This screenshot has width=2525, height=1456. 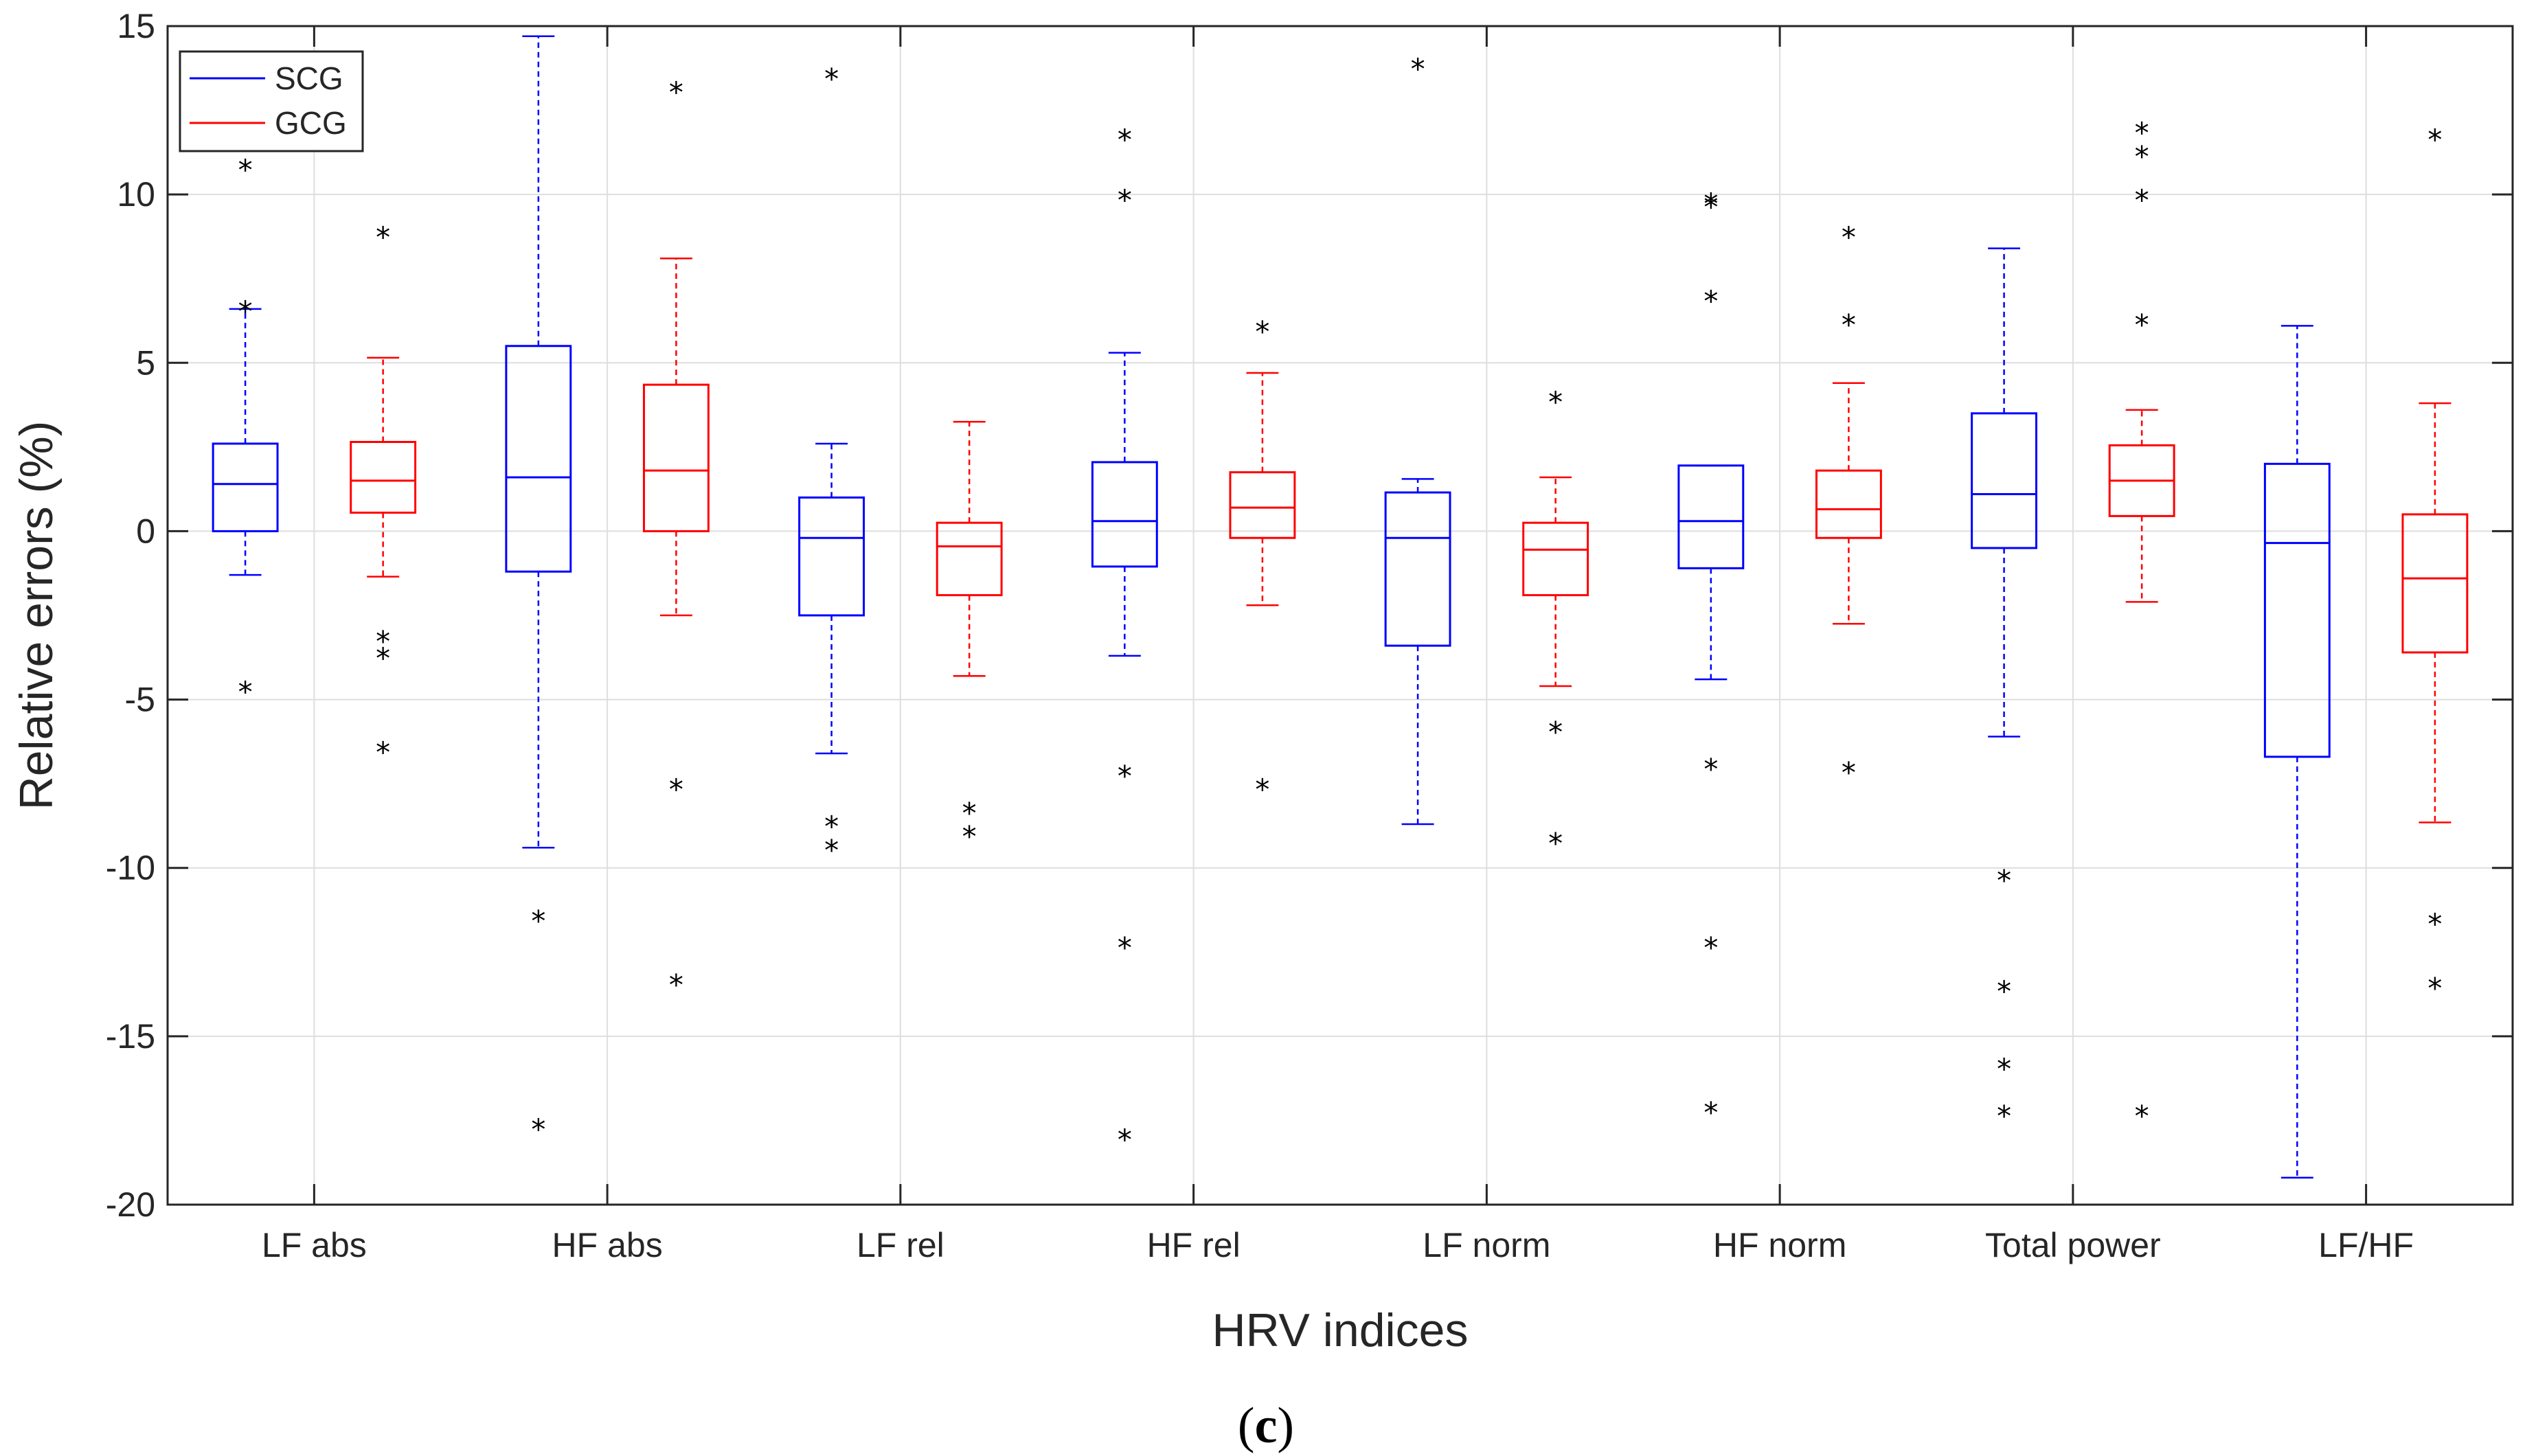 What do you see at coordinates (130, 1036) in the screenshot?
I see `y-tick-label: -15` at bounding box center [130, 1036].